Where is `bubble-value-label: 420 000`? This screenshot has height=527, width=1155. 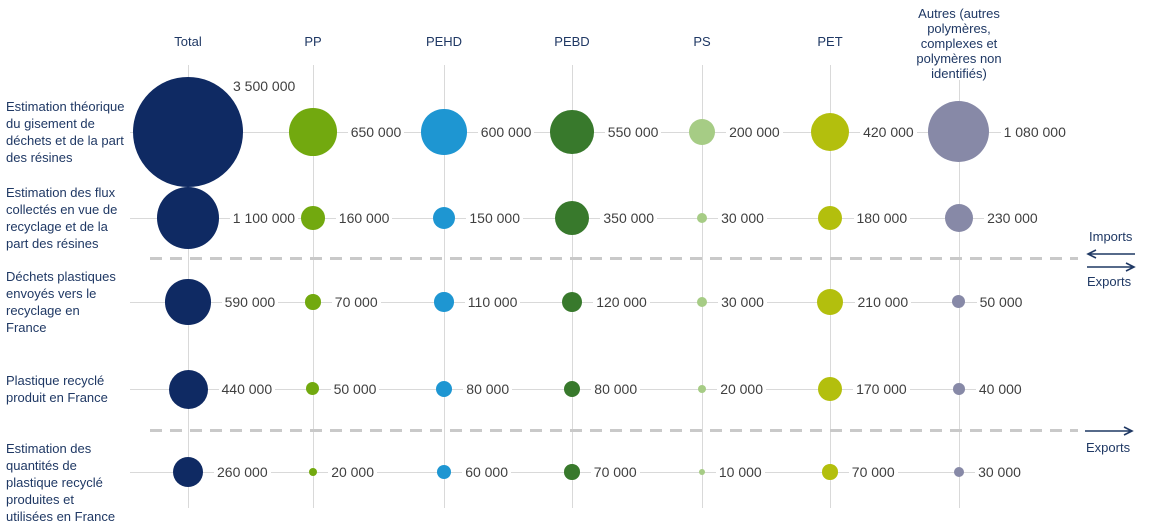 bubble-value-label: 420 000 is located at coordinates (888, 132).